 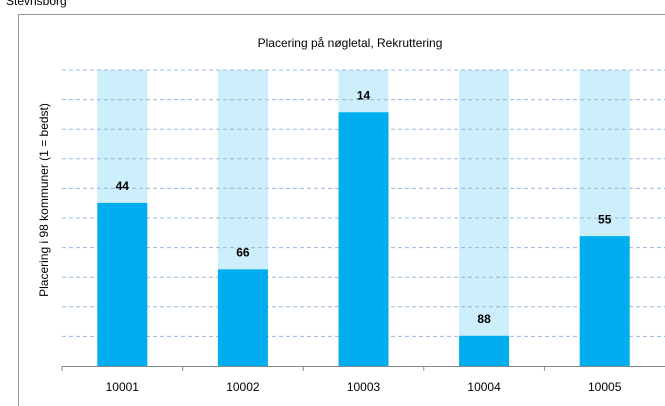 I want to click on x-tick-label: 10004, so click(x=484, y=387).